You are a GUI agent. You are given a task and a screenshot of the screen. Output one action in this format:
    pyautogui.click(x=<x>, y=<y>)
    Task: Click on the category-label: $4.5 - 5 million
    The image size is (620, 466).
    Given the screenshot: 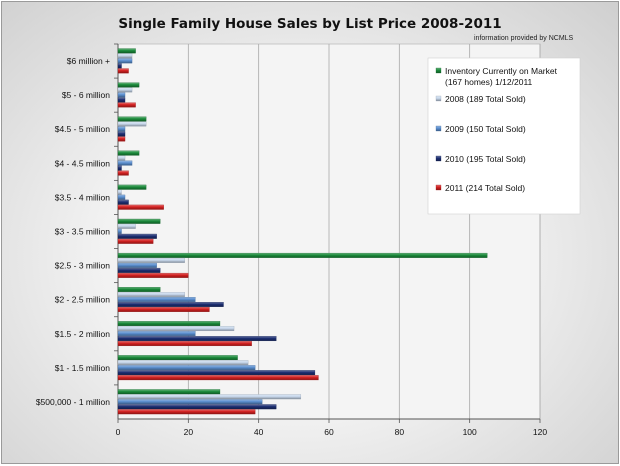 What is the action you would take?
    pyautogui.click(x=83, y=129)
    